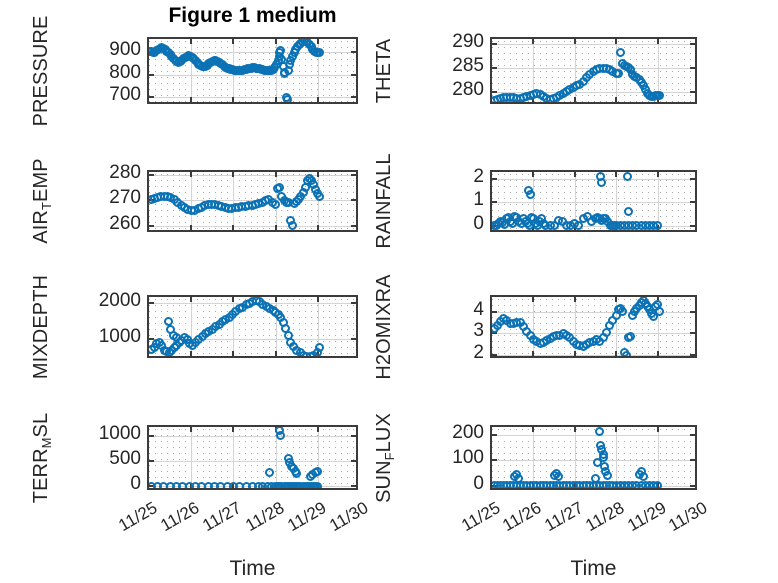 This screenshot has height=583, width=778. Describe the element at coordinates (468, 65) in the screenshot. I see `y-tick-label: 285` at that location.